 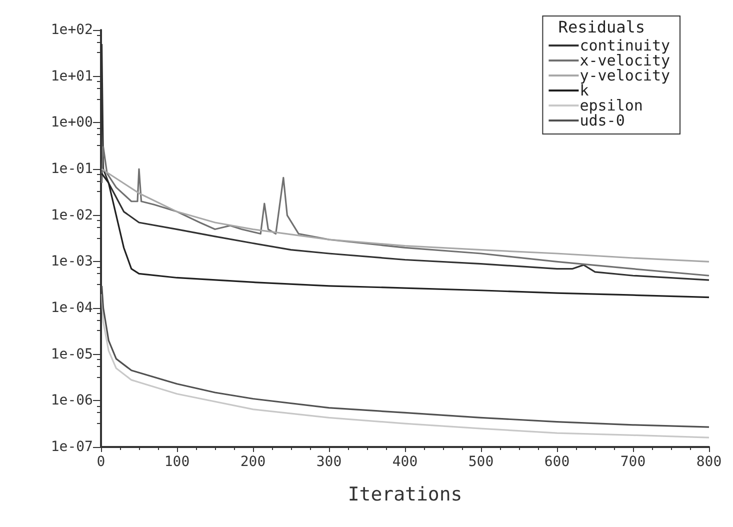 What do you see at coordinates (329, 462) in the screenshot?
I see `x-tick-label: 300` at bounding box center [329, 462].